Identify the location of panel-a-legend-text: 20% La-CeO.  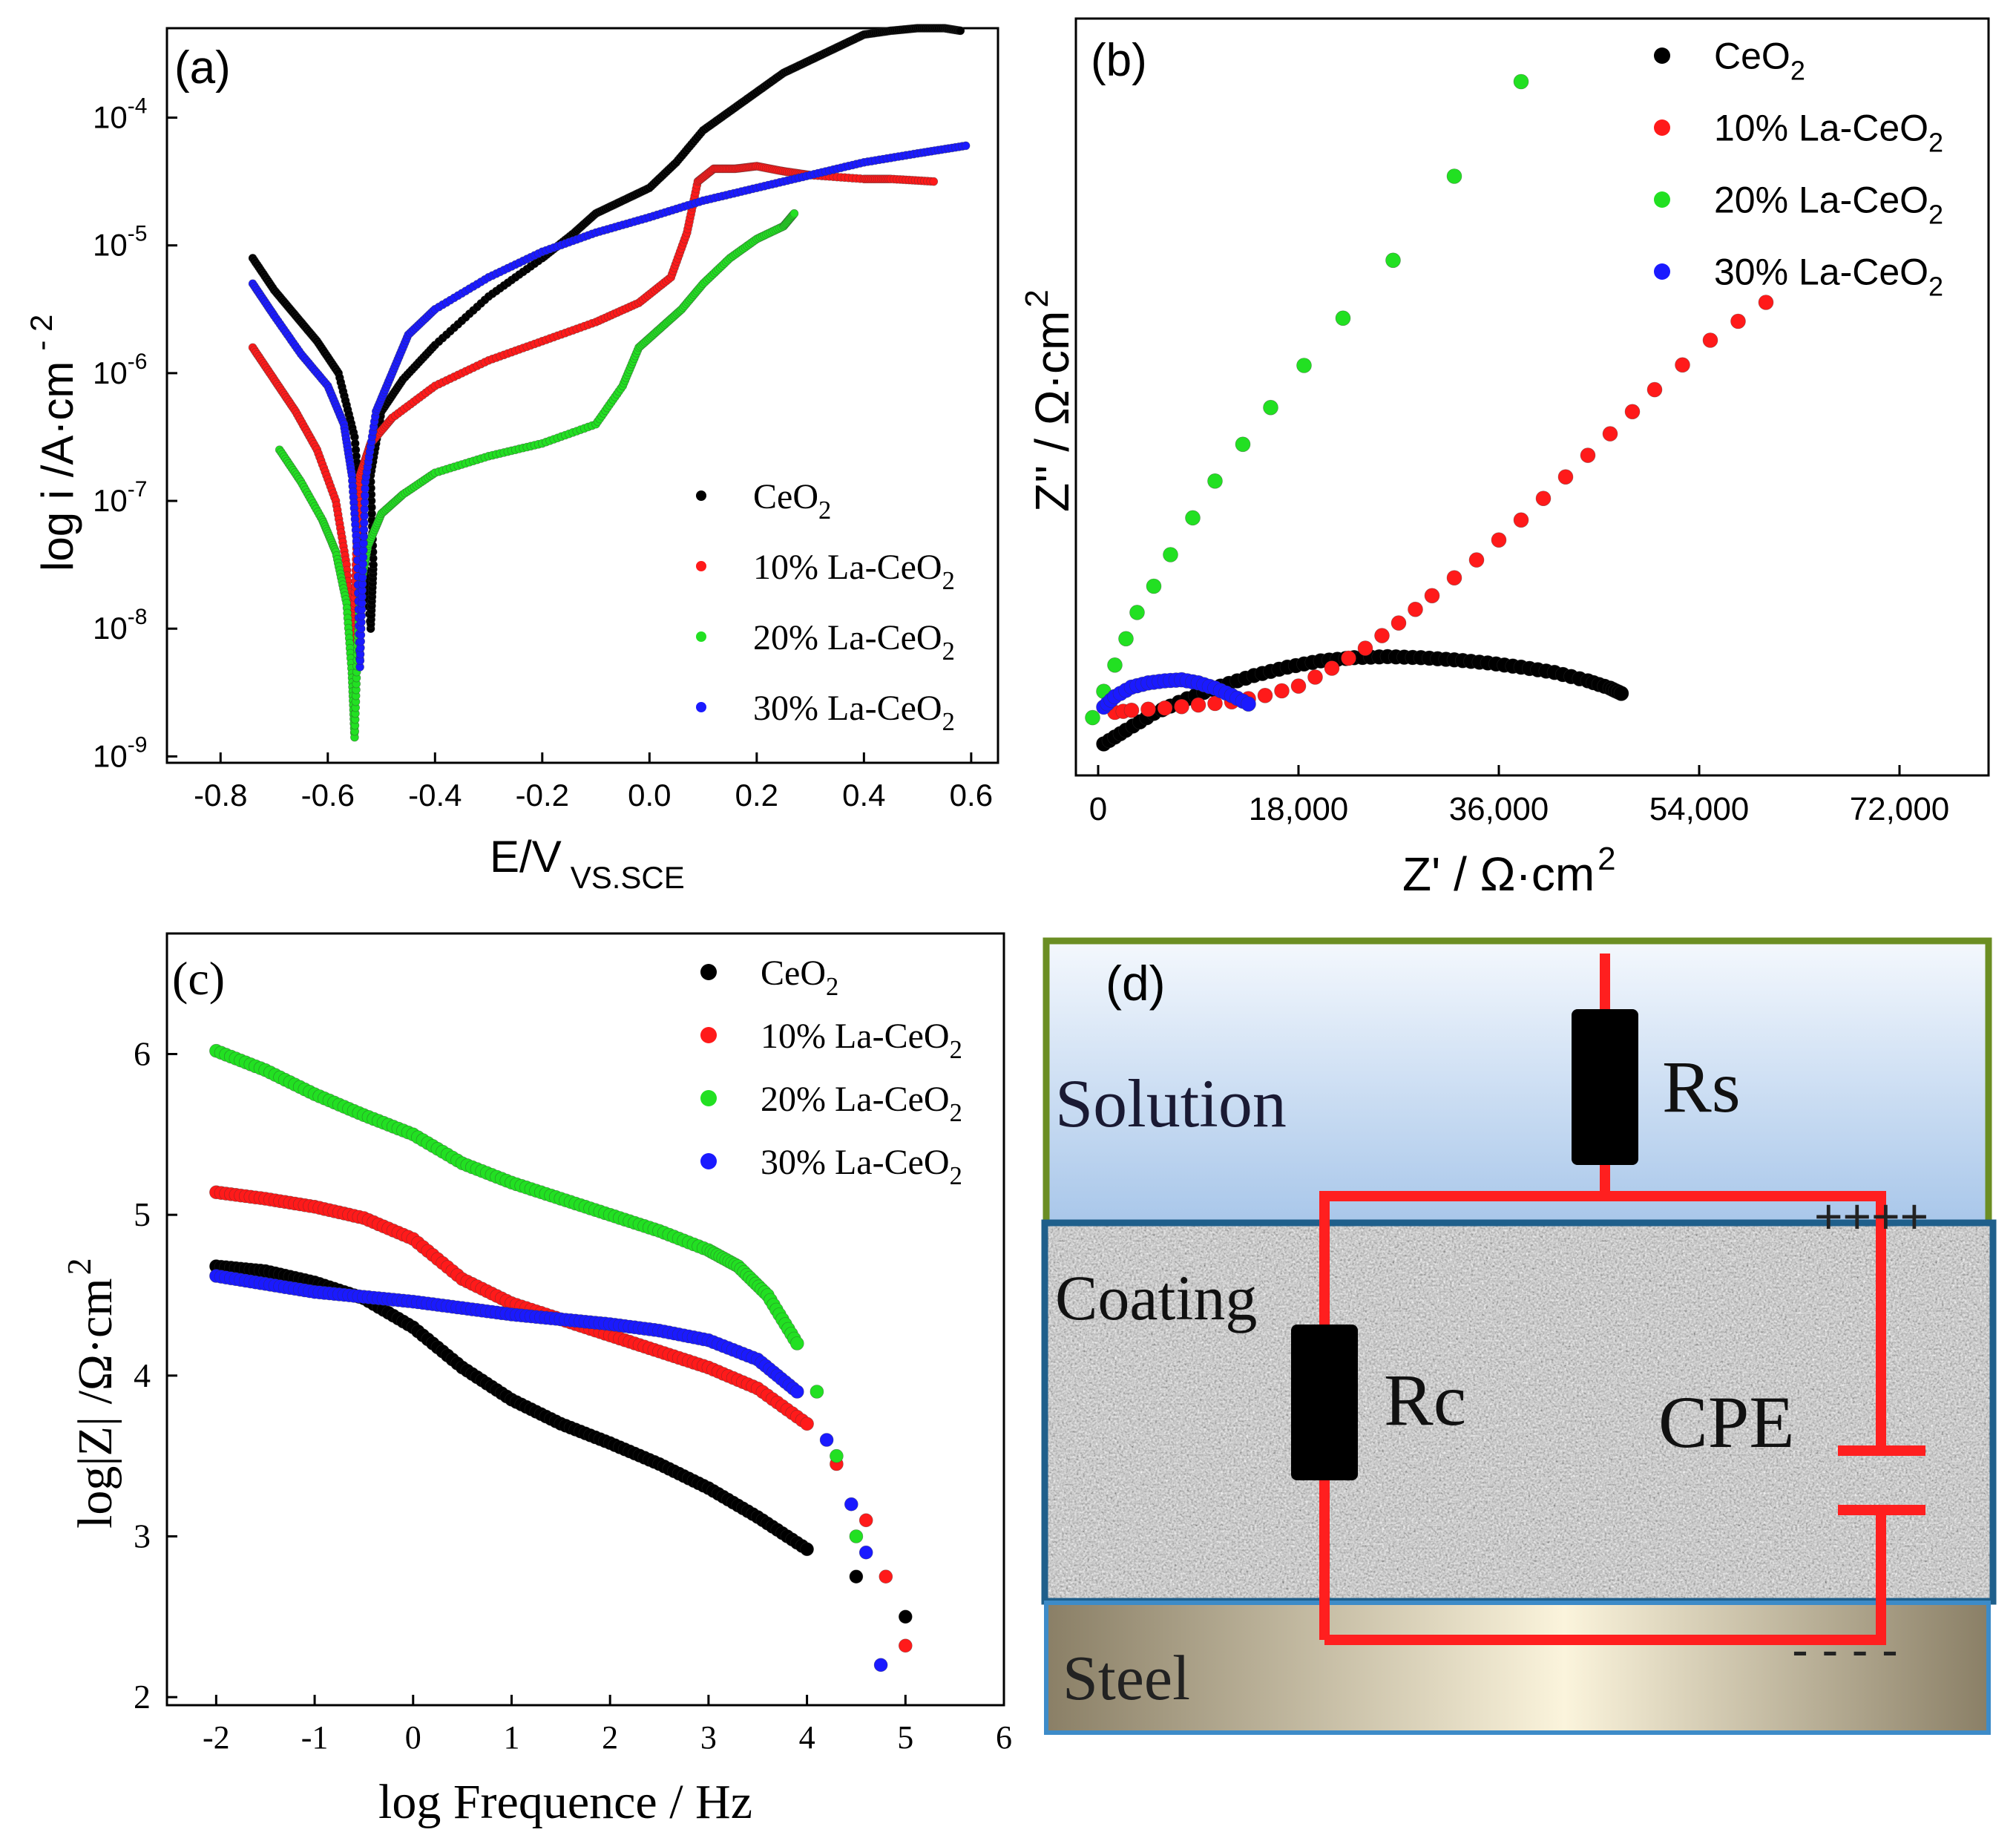
(847, 637).